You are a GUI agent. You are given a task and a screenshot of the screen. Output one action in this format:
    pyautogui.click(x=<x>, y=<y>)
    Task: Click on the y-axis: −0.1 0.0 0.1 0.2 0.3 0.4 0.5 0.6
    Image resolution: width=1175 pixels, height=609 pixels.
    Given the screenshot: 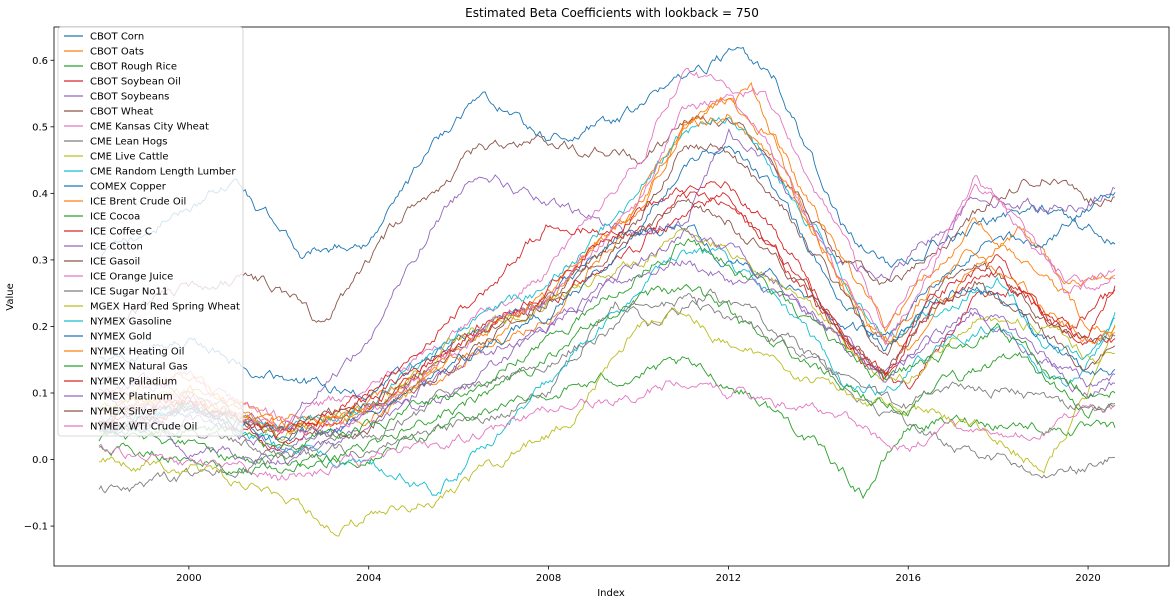 What is the action you would take?
    pyautogui.click(x=39, y=294)
    